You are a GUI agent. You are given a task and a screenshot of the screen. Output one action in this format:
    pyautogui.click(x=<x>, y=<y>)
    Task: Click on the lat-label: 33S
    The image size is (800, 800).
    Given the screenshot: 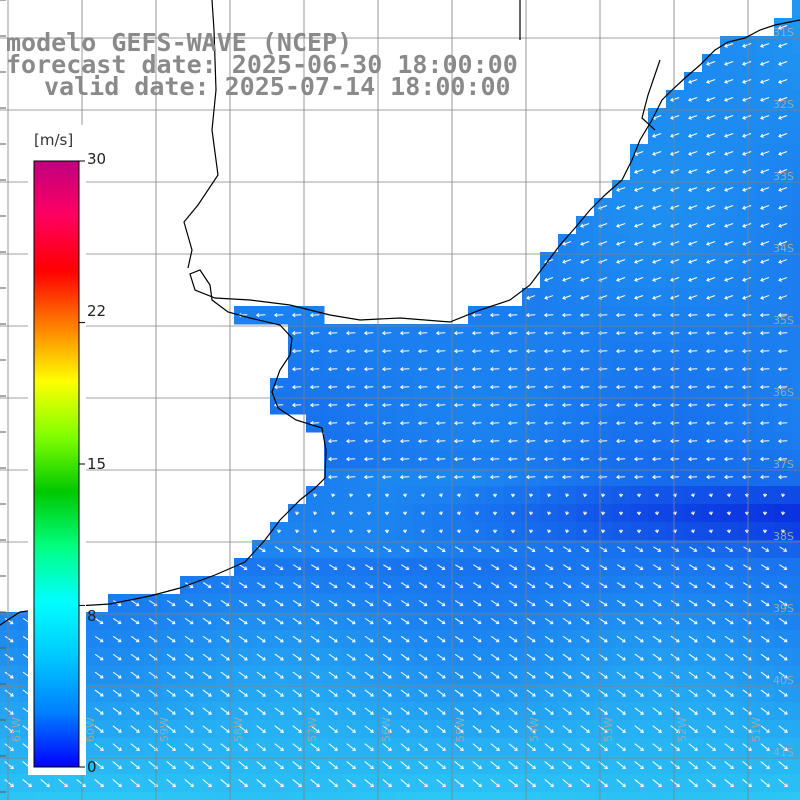 What is the action you would take?
    pyautogui.click(x=783, y=176)
    